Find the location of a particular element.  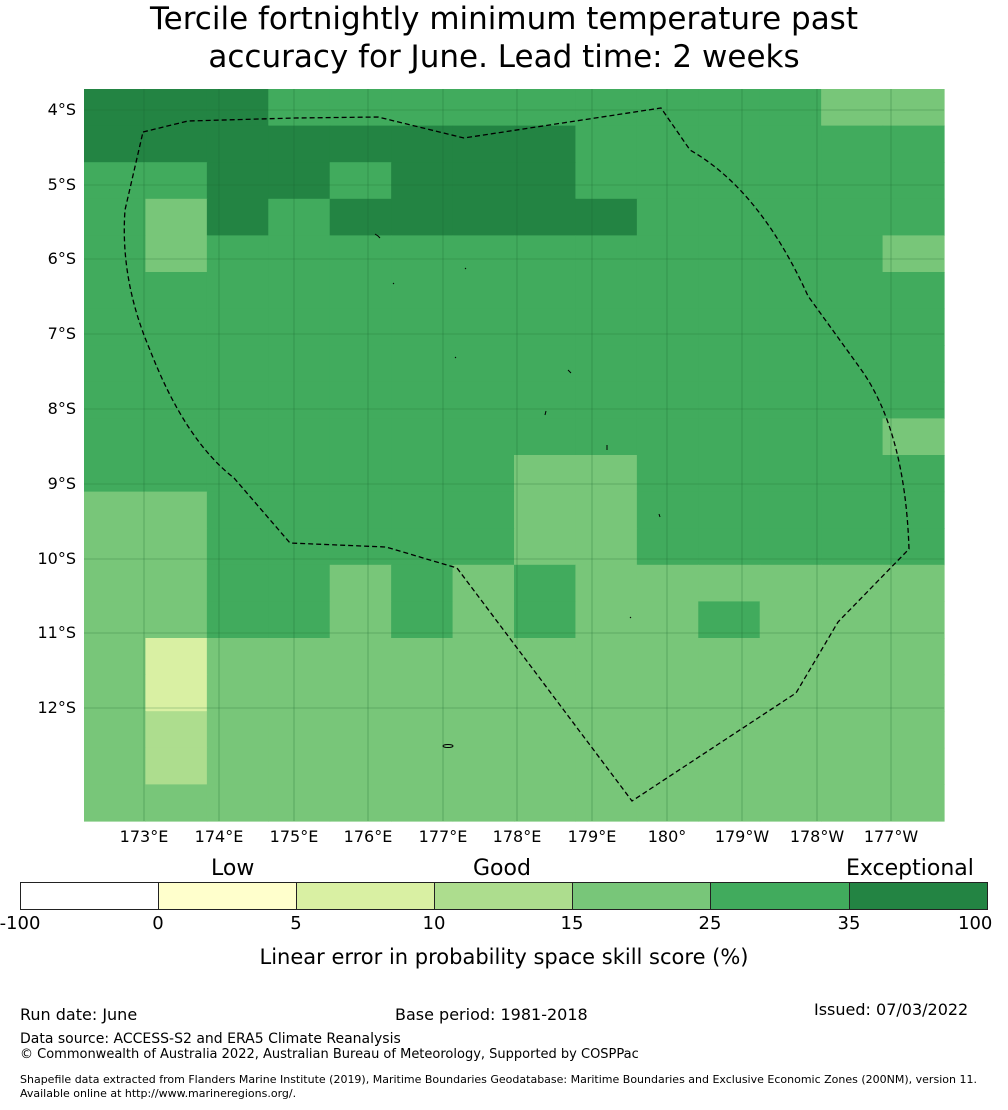

colorbar-tick: 100 is located at coordinates (975, 923).